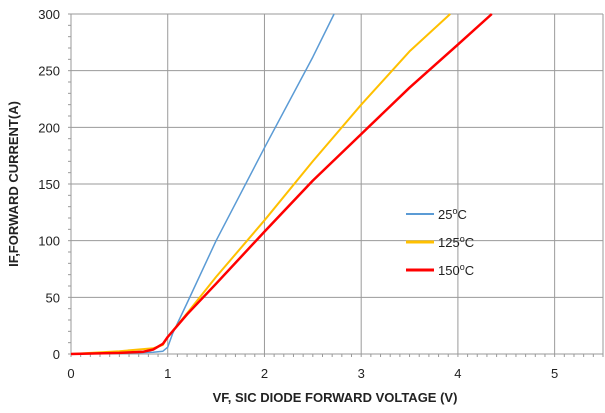 The image size is (605, 413). I want to click on y-tick-label: 200, so click(49, 127).